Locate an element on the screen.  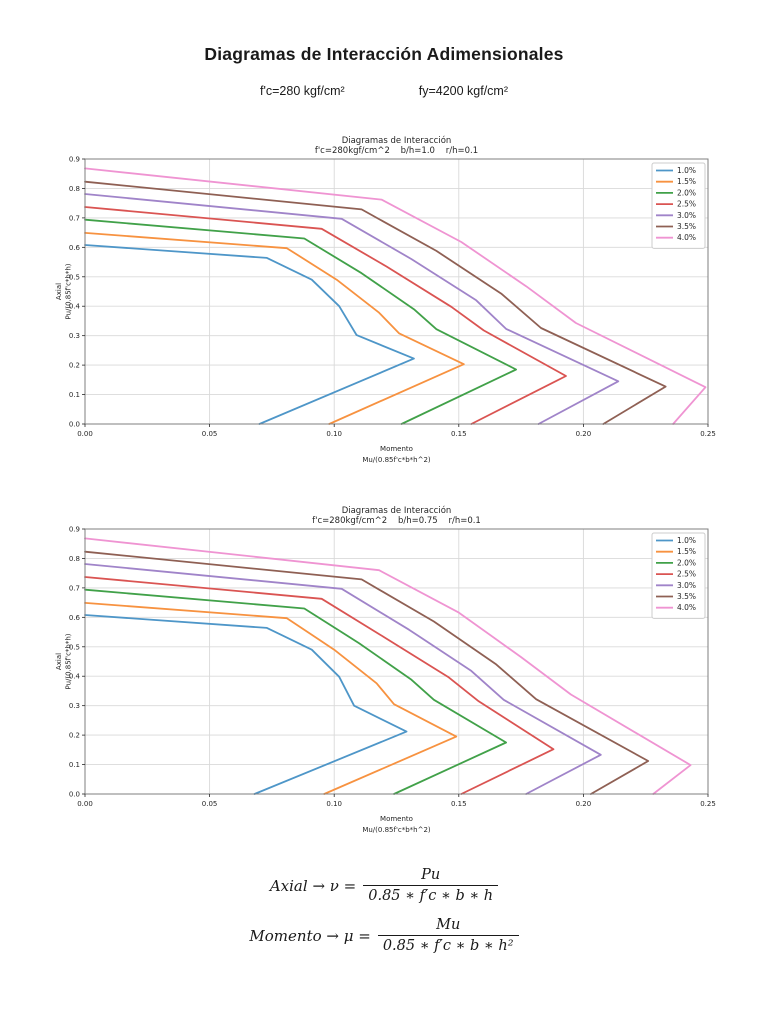
formula-axial-numerator: Pu is located at coordinates (431, 875).